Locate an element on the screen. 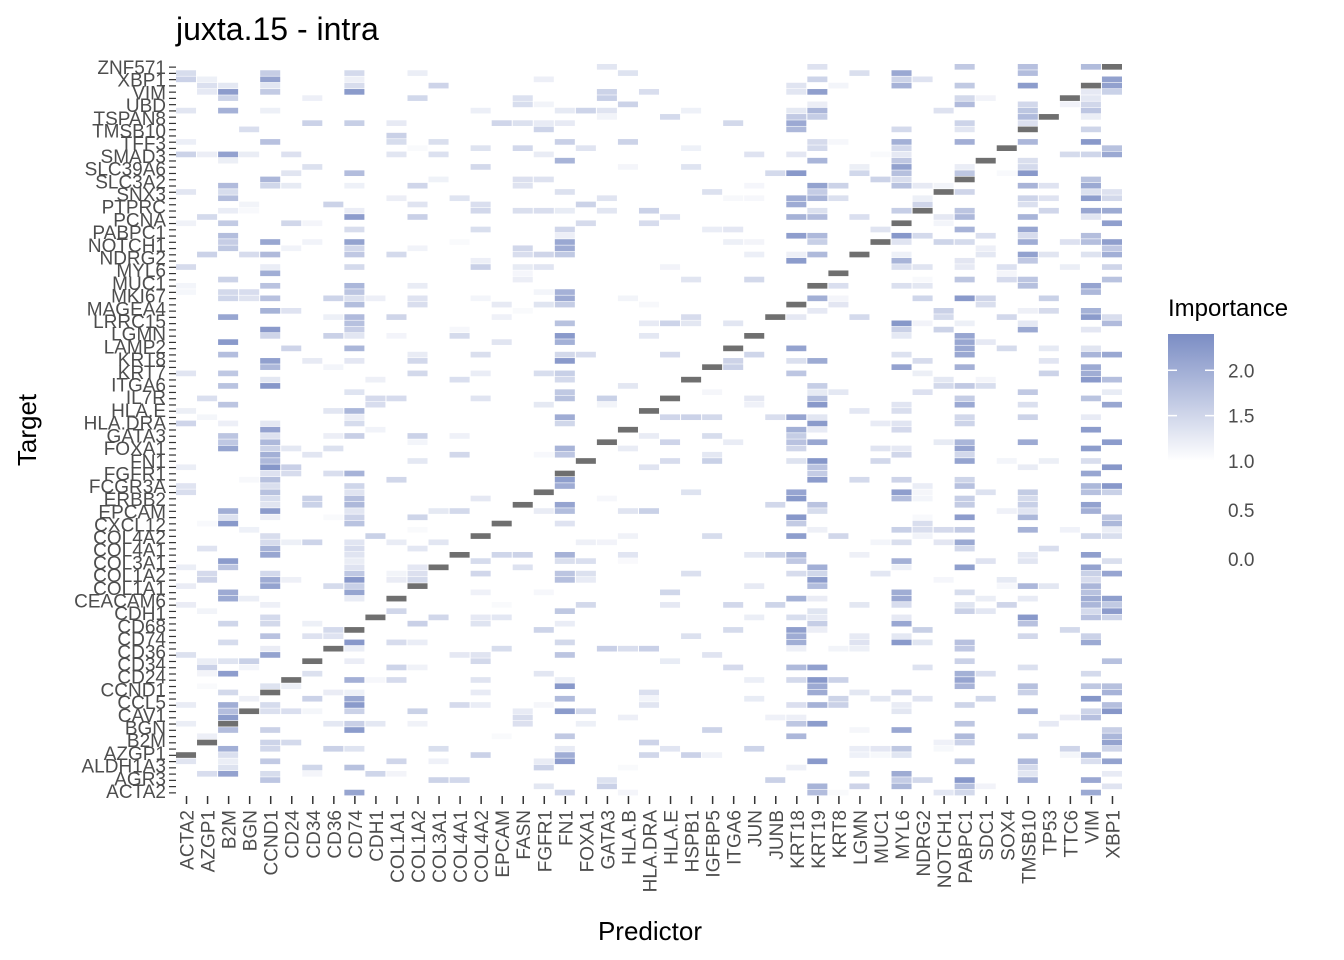 This screenshot has height=960, width=1344. x-tick-label: B2M is located at coordinates (230, 829).